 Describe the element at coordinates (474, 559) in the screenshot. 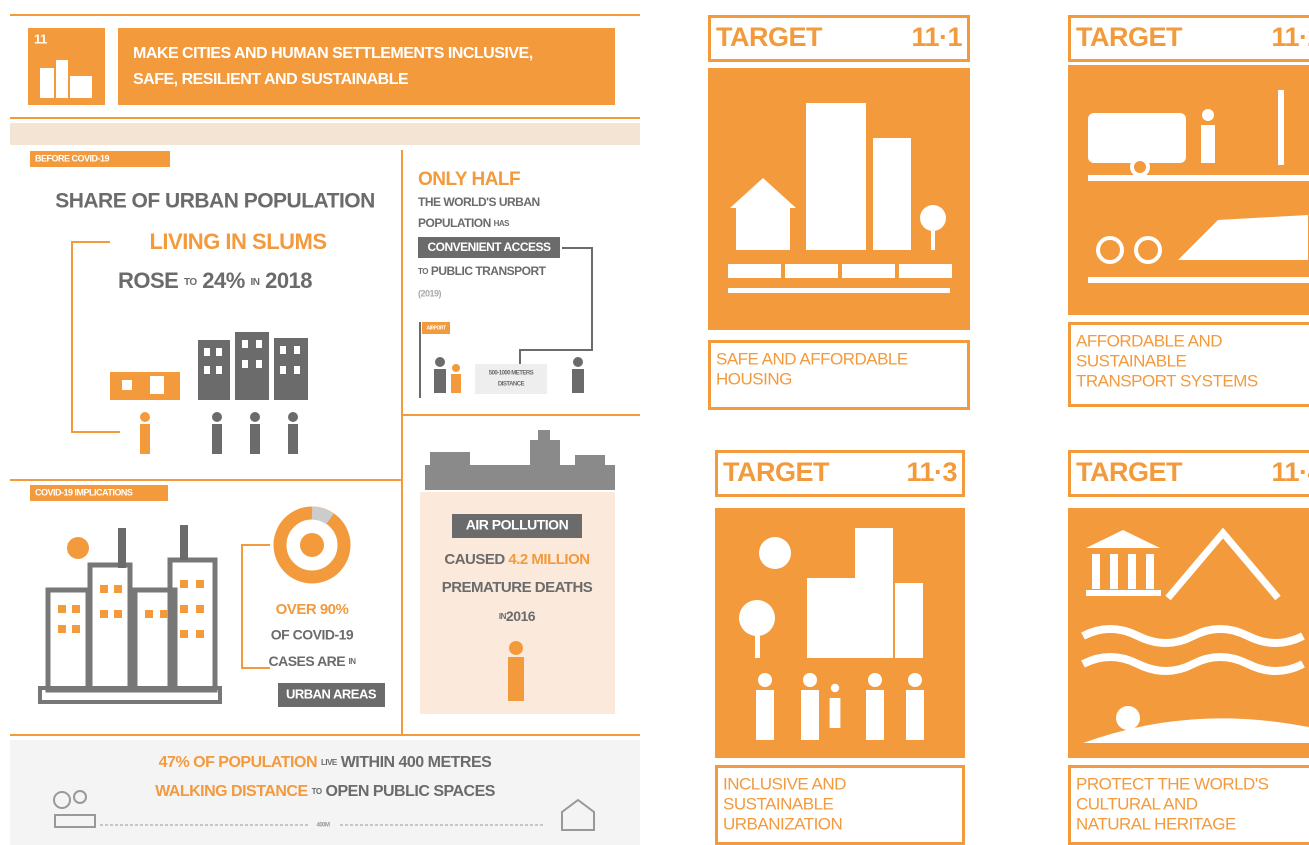

I see `word: CAUSED` at that location.